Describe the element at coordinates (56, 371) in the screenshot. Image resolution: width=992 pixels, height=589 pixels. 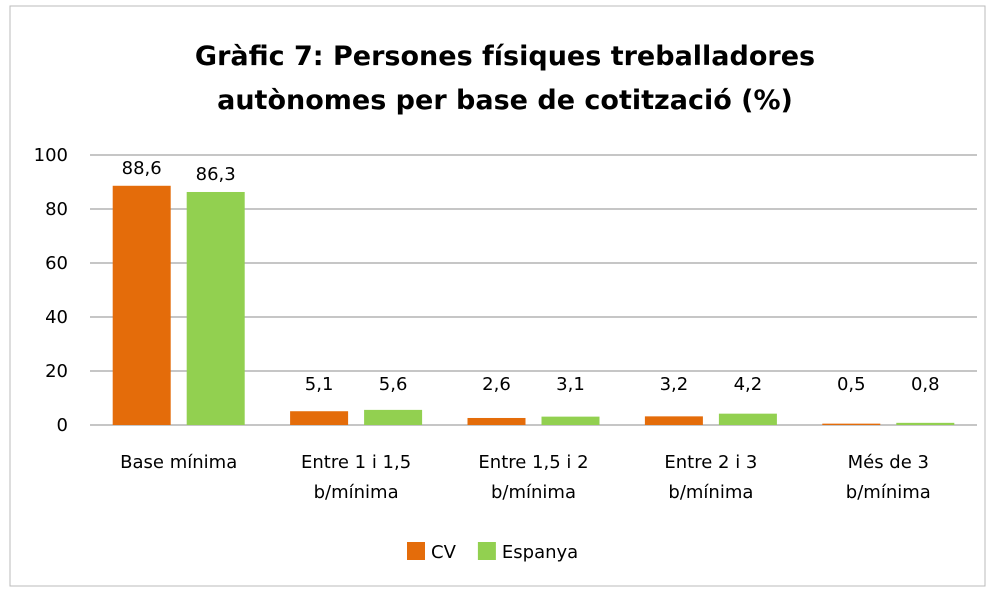
I see `y-tick-label: 20` at that location.